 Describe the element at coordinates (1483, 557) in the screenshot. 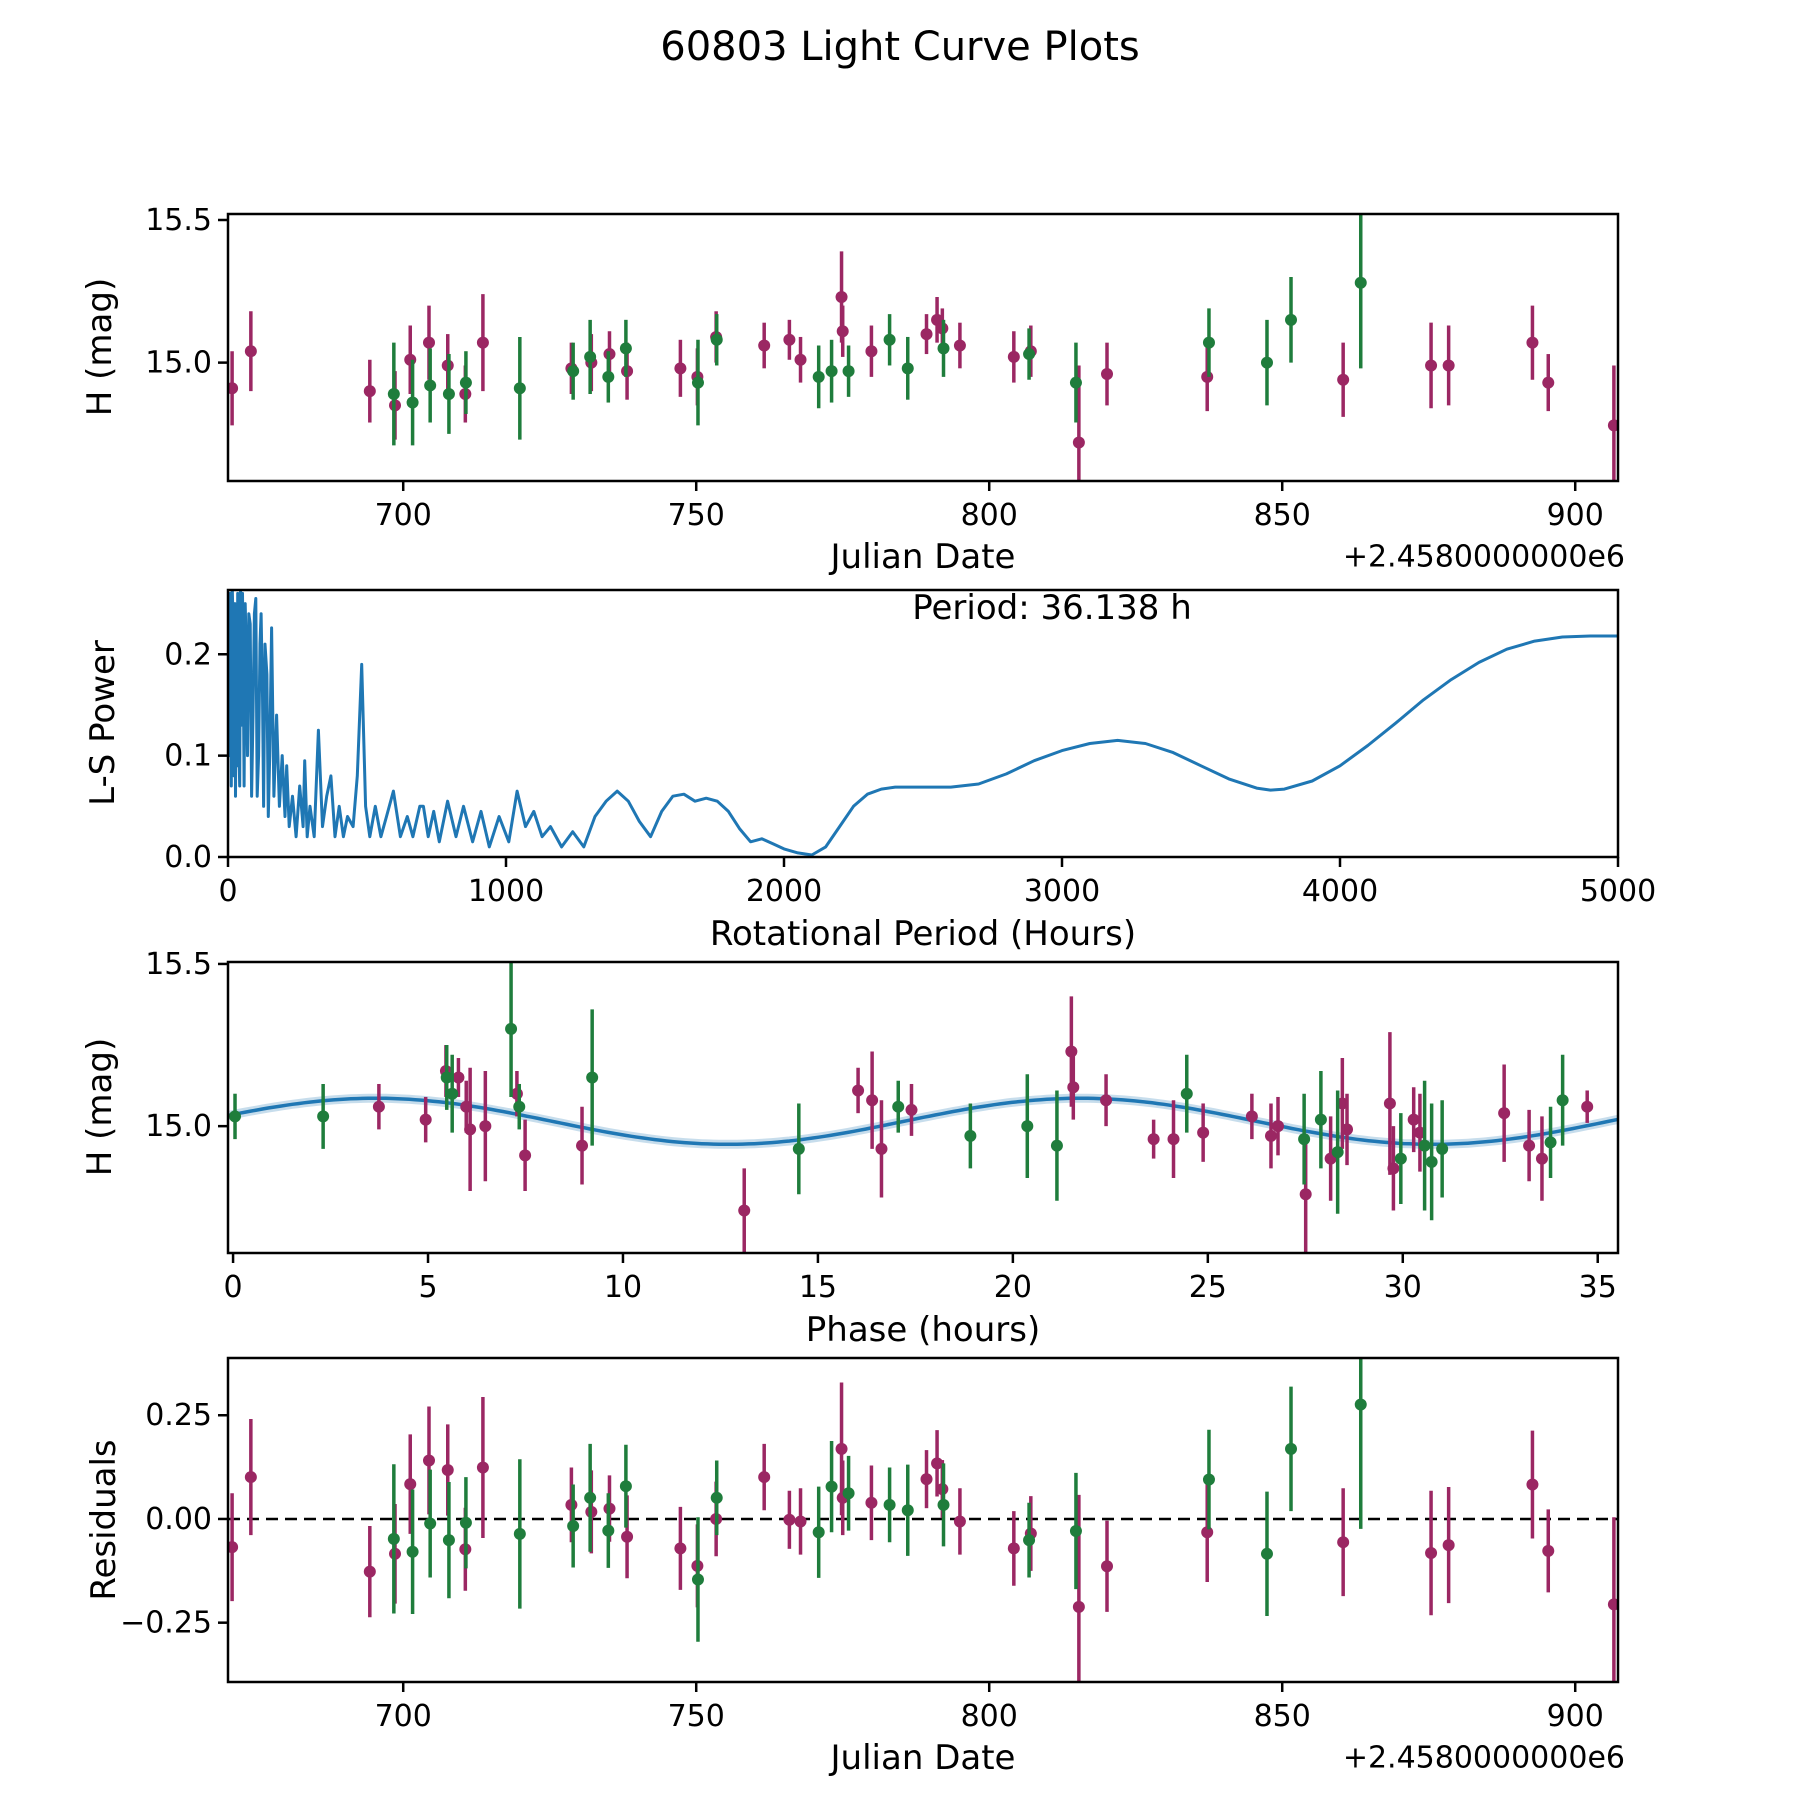

I see `p1-x-offset-label: +2.4580000000e6` at that location.